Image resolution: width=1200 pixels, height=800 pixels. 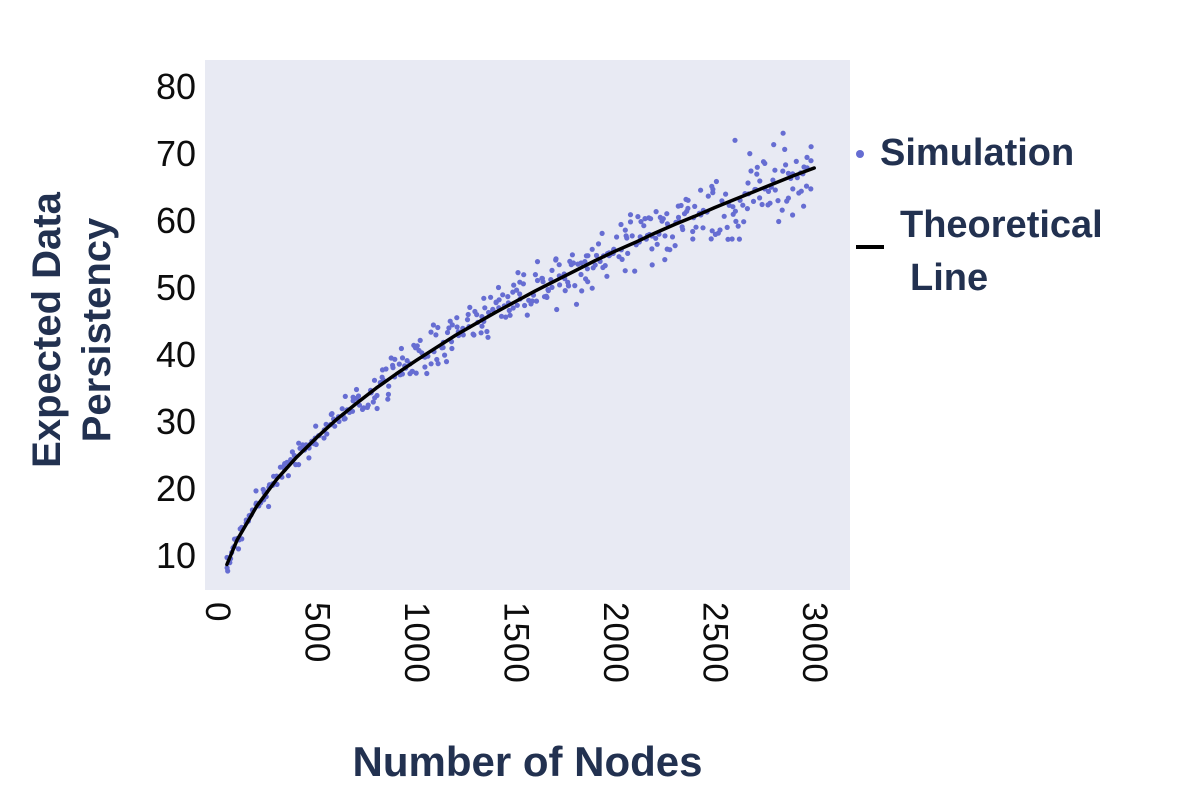 I want to click on x-tick-label: 0, so click(x=217, y=612).